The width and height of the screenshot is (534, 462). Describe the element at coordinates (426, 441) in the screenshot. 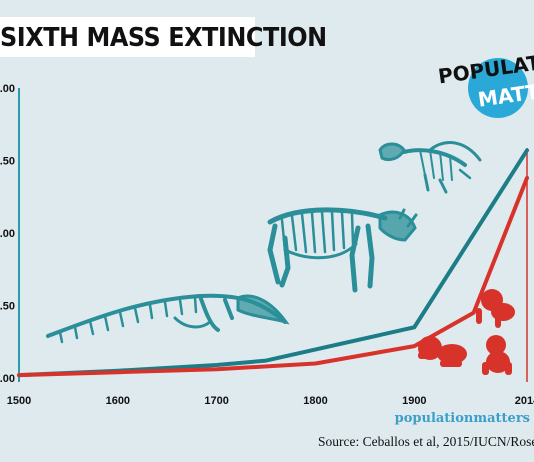

I see `footer-source: Source: Ceballos et al, 2015/IUCN/Rosen` at that location.